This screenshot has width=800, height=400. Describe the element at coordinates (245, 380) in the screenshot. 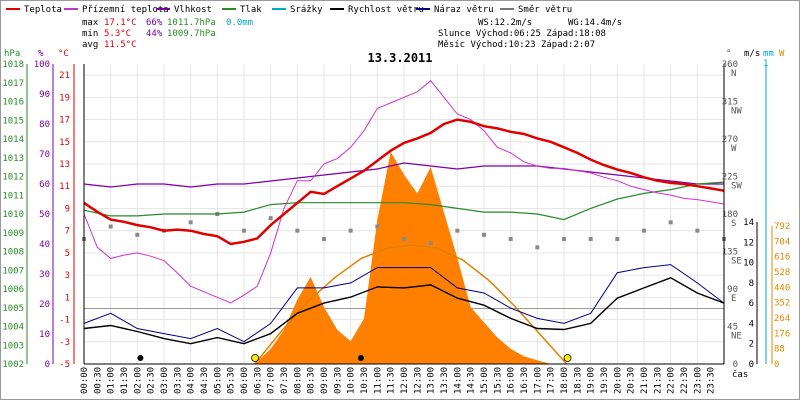

I see `x-tick-label: 06:00` at that location.